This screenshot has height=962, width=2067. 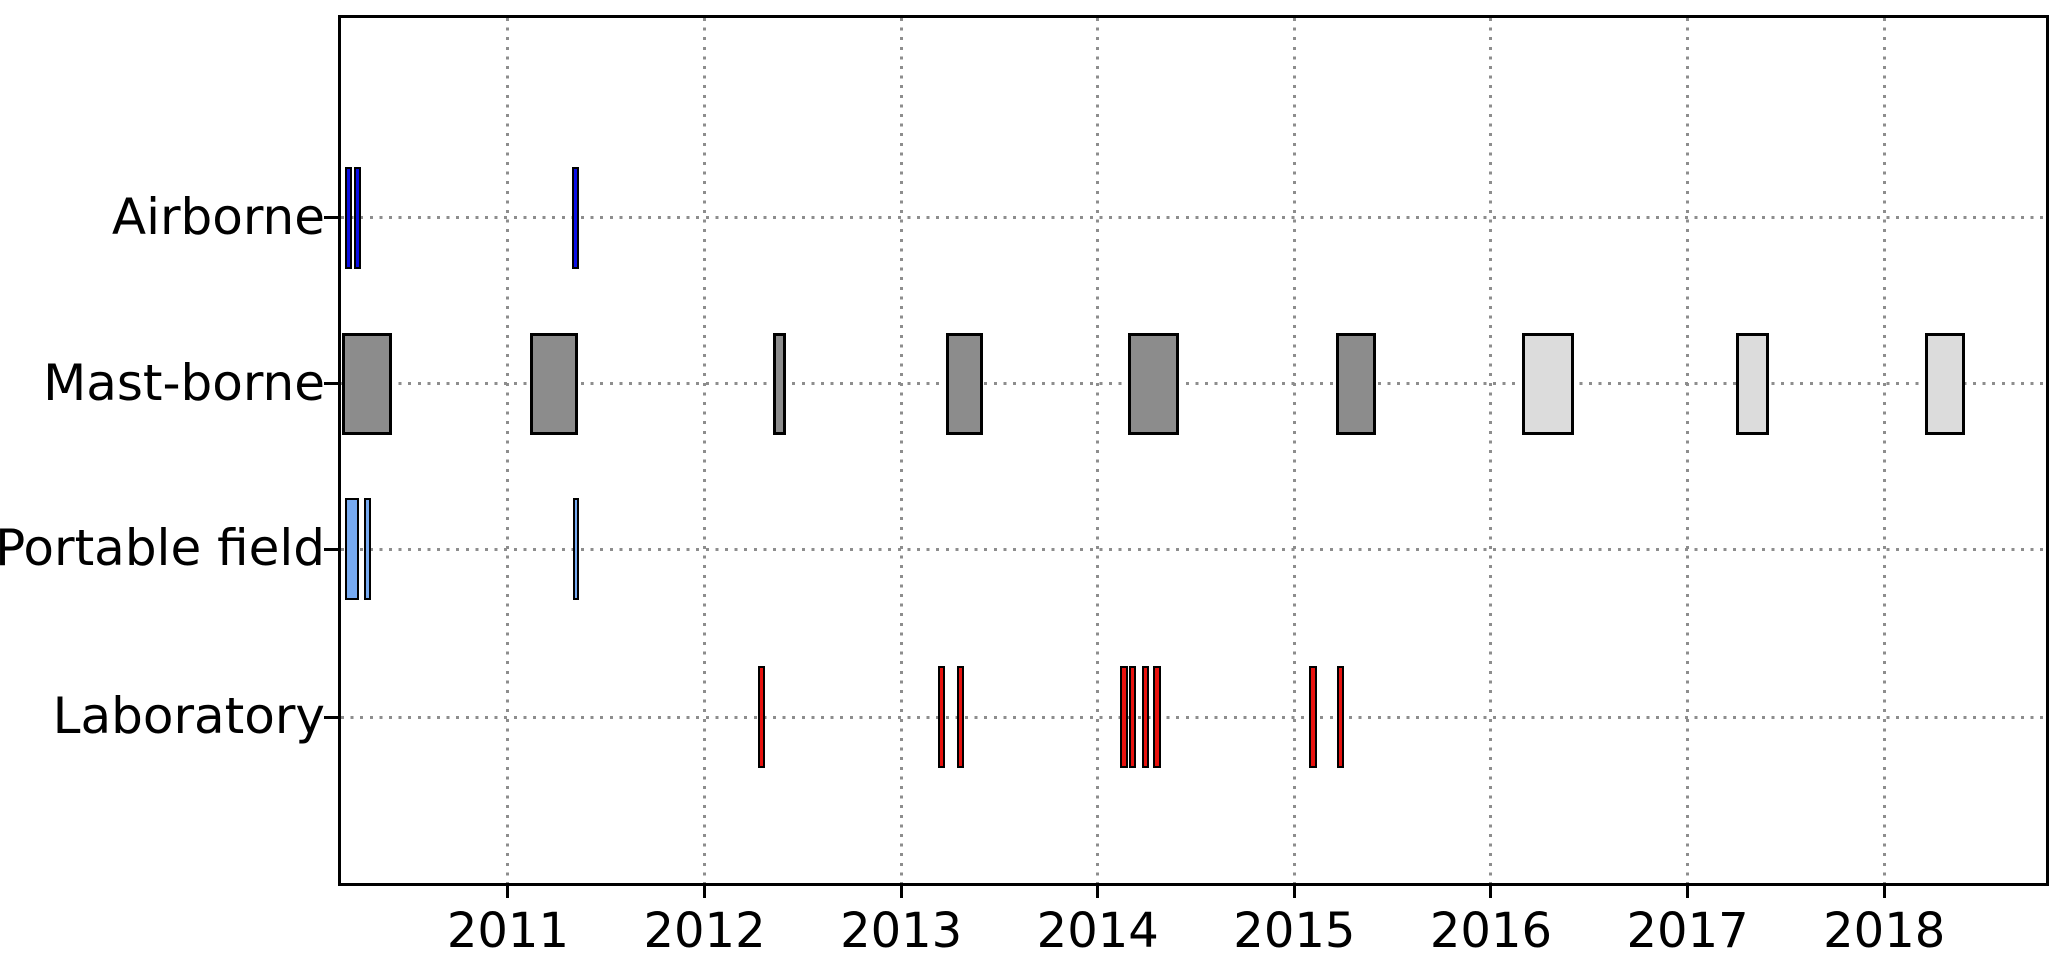 What do you see at coordinates (1884, 931) in the screenshot?
I see `x-tick-label: 2018` at bounding box center [1884, 931].